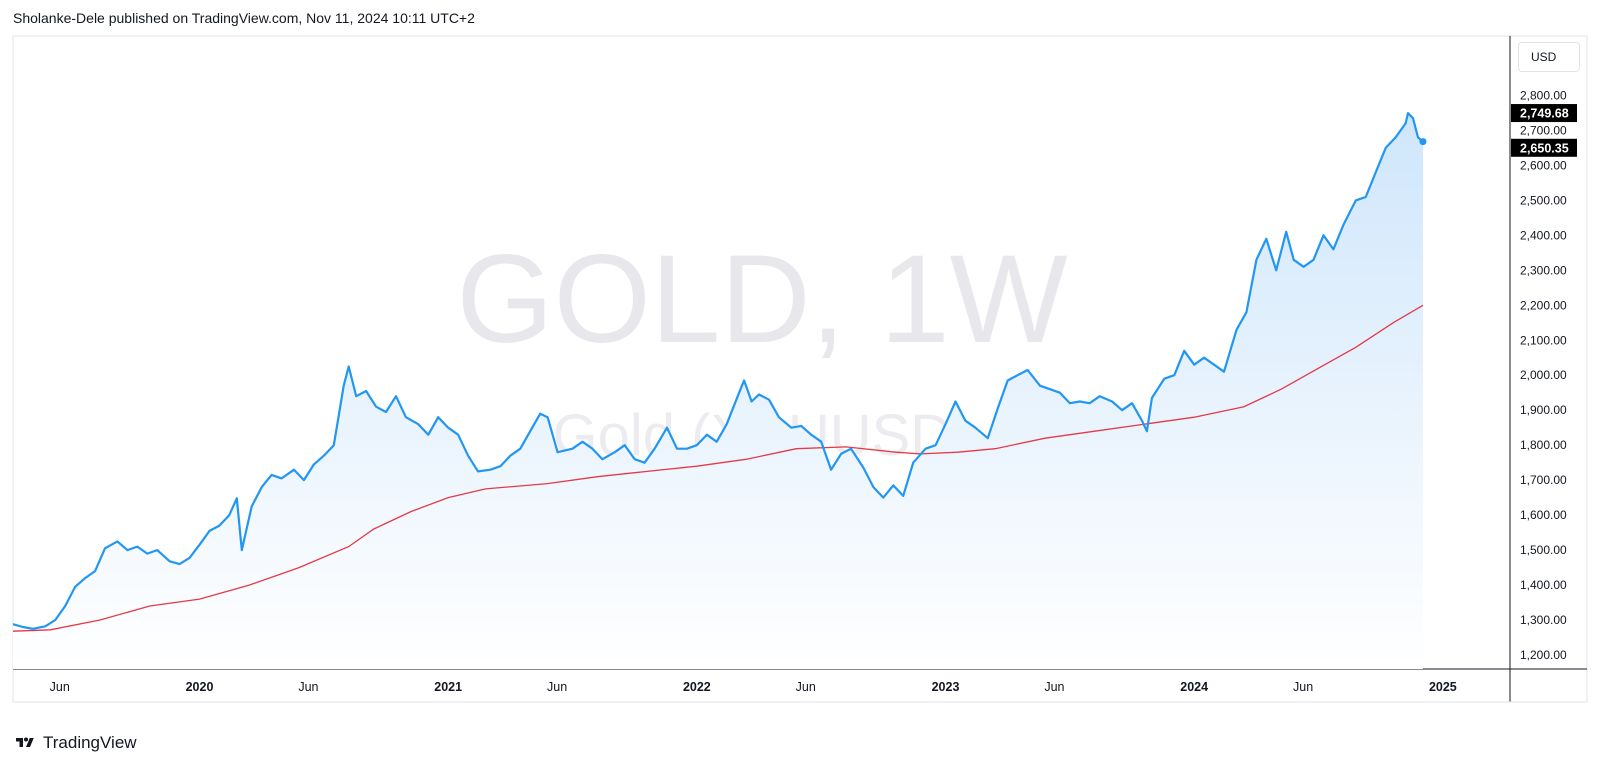 Image resolution: width=1600 pixels, height=771 pixels. I want to click on y-tick-label: 2,400.00, so click(1543, 235).